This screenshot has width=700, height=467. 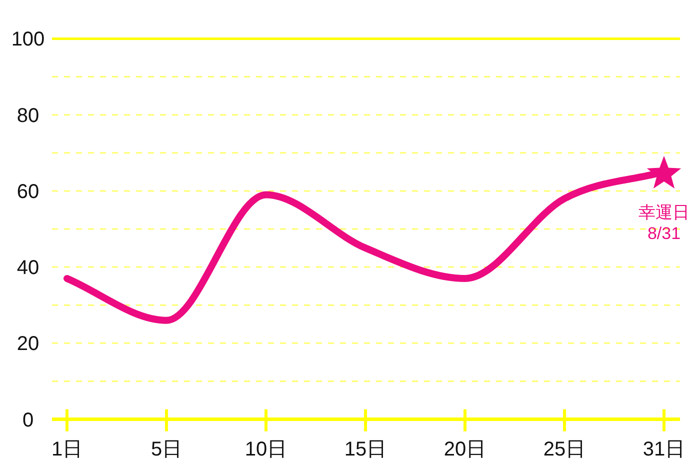 What do you see at coordinates (67, 449) in the screenshot?
I see `x-tick-label: 1日` at bounding box center [67, 449].